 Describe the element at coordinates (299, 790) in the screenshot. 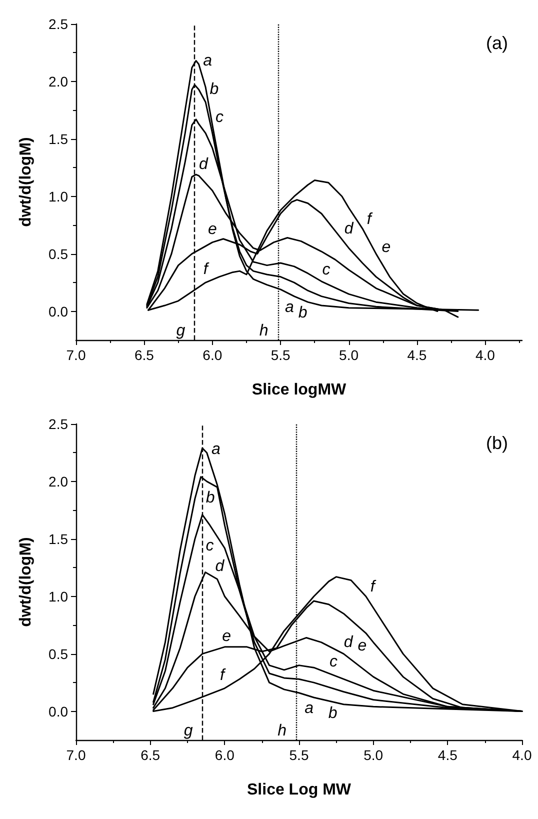

I see `x-axis-title: Slice Log MW` at that location.